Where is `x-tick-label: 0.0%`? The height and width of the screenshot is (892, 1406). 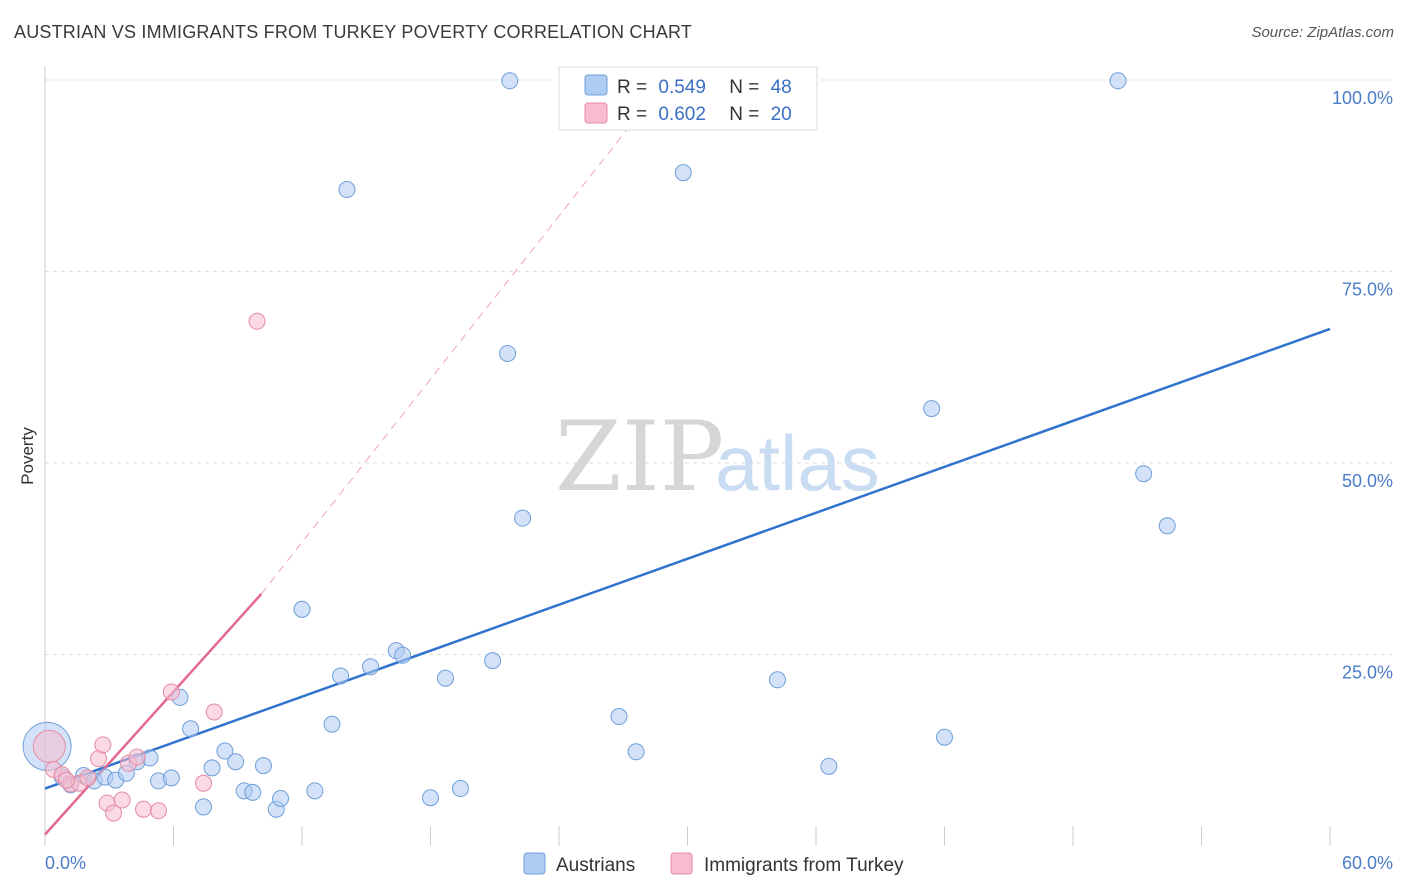
x-tick-label: 0.0% is located at coordinates (65, 863).